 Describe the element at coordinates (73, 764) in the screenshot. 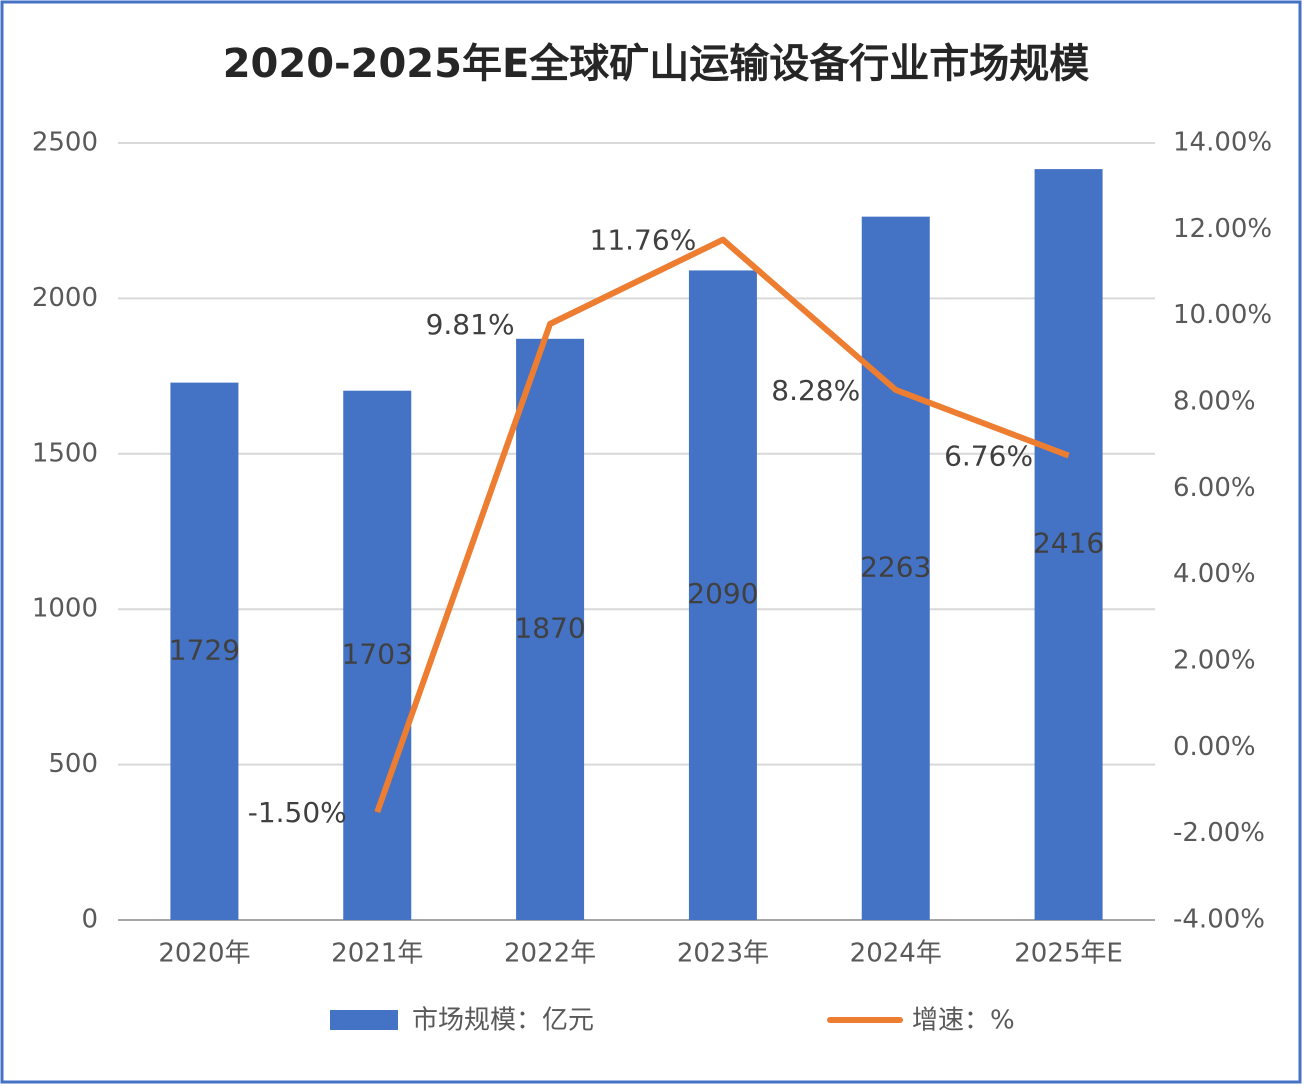

I see `y-tick-label: 500` at that location.